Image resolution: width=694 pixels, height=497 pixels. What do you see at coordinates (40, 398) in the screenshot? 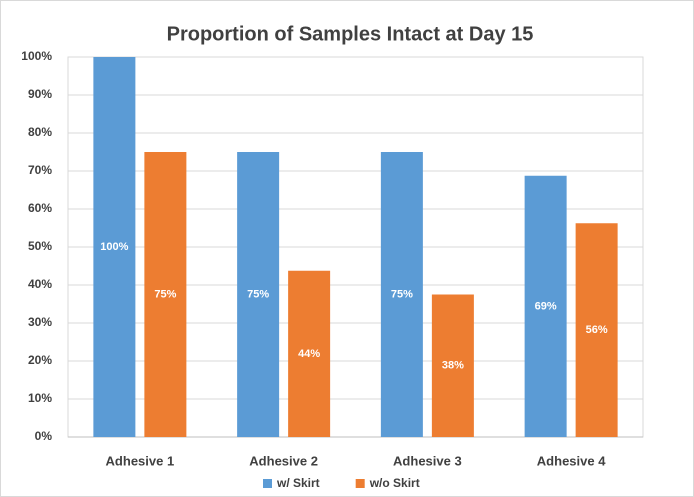
I see `y-tick-label: 10%` at bounding box center [40, 398].